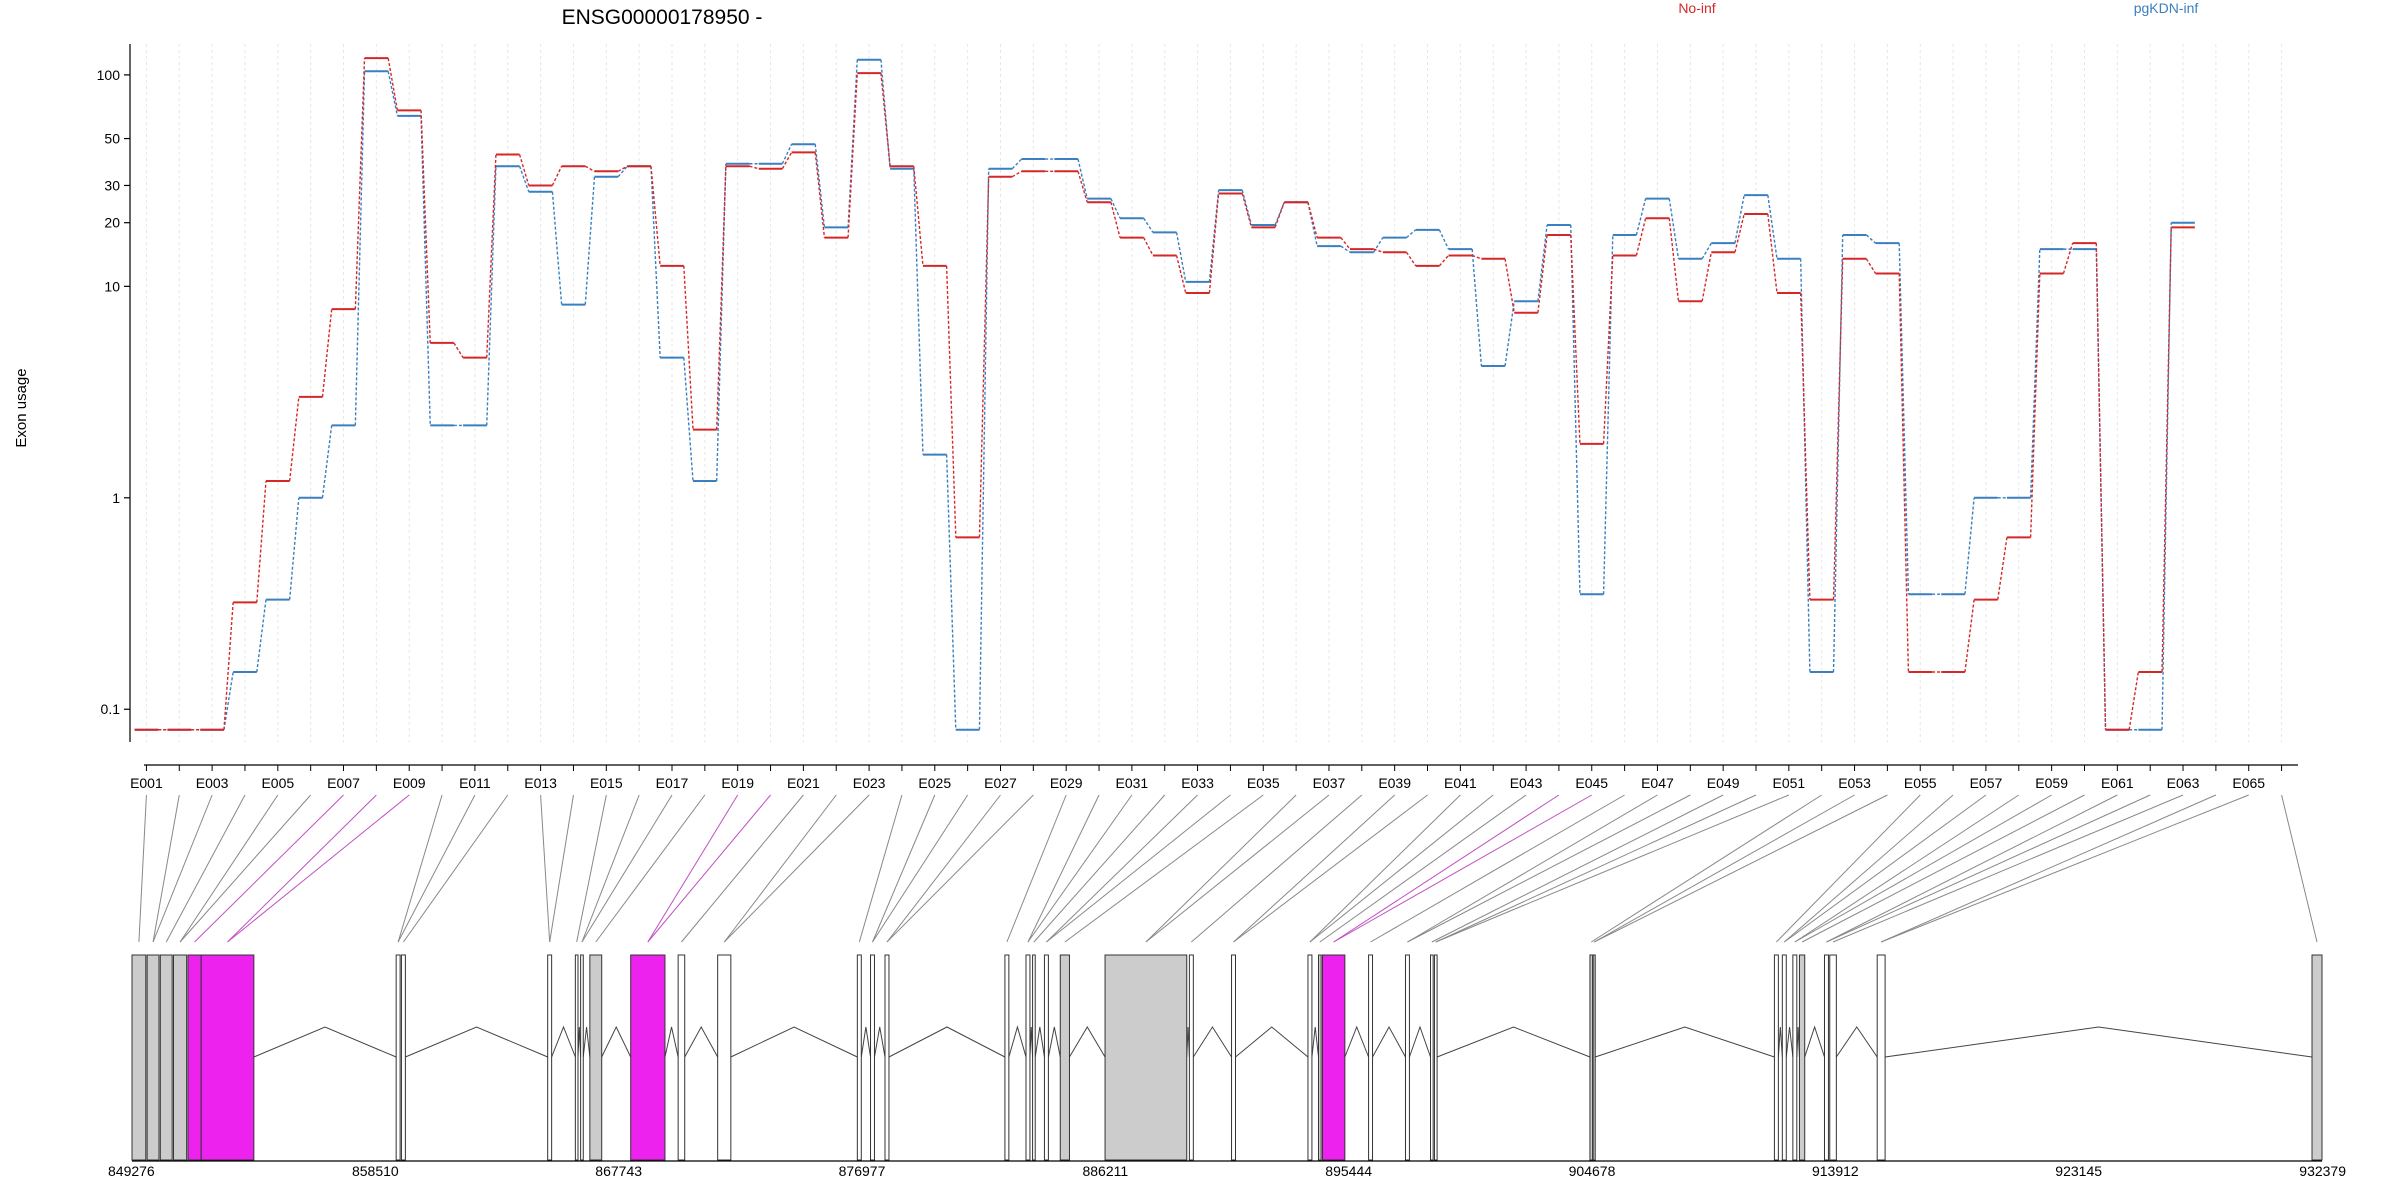 Image resolution: width=2400 pixels, height=1200 pixels. Describe the element at coordinates (1835, 1171) in the screenshot. I see `coordinate-label: 913912` at that location.